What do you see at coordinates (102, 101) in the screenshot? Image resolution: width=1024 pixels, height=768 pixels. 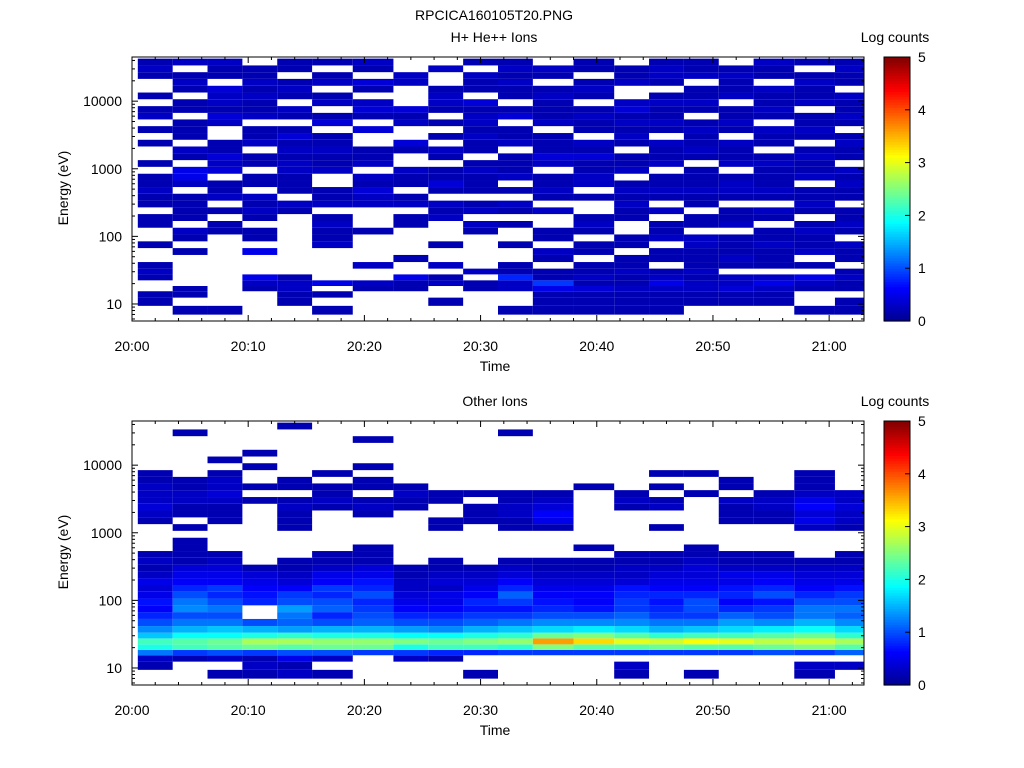 I see `y-tick-label: 10000` at bounding box center [102, 101].